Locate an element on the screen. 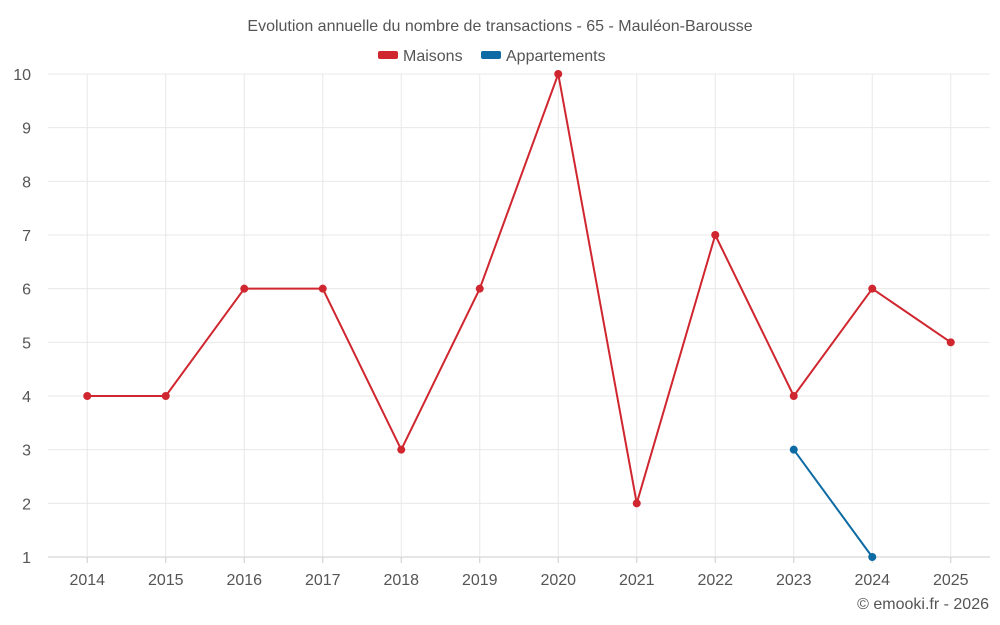 The width and height of the screenshot is (1000, 625). legend-swatch-appartements is located at coordinates (491, 55).